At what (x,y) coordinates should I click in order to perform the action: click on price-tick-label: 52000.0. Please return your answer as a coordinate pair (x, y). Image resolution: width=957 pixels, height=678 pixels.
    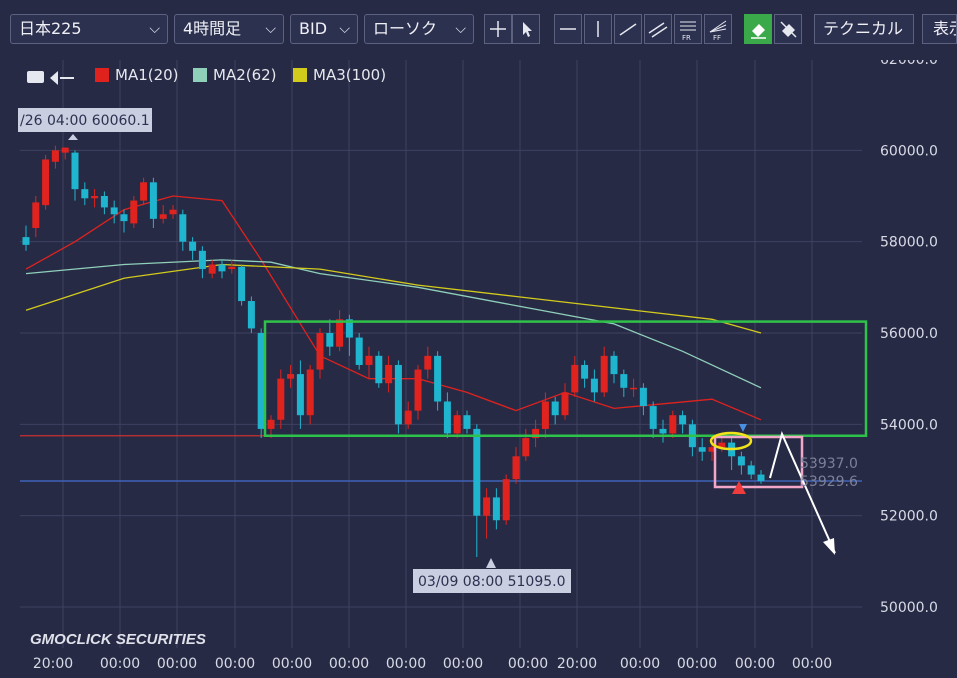
    Looking at the image, I should click on (909, 517).